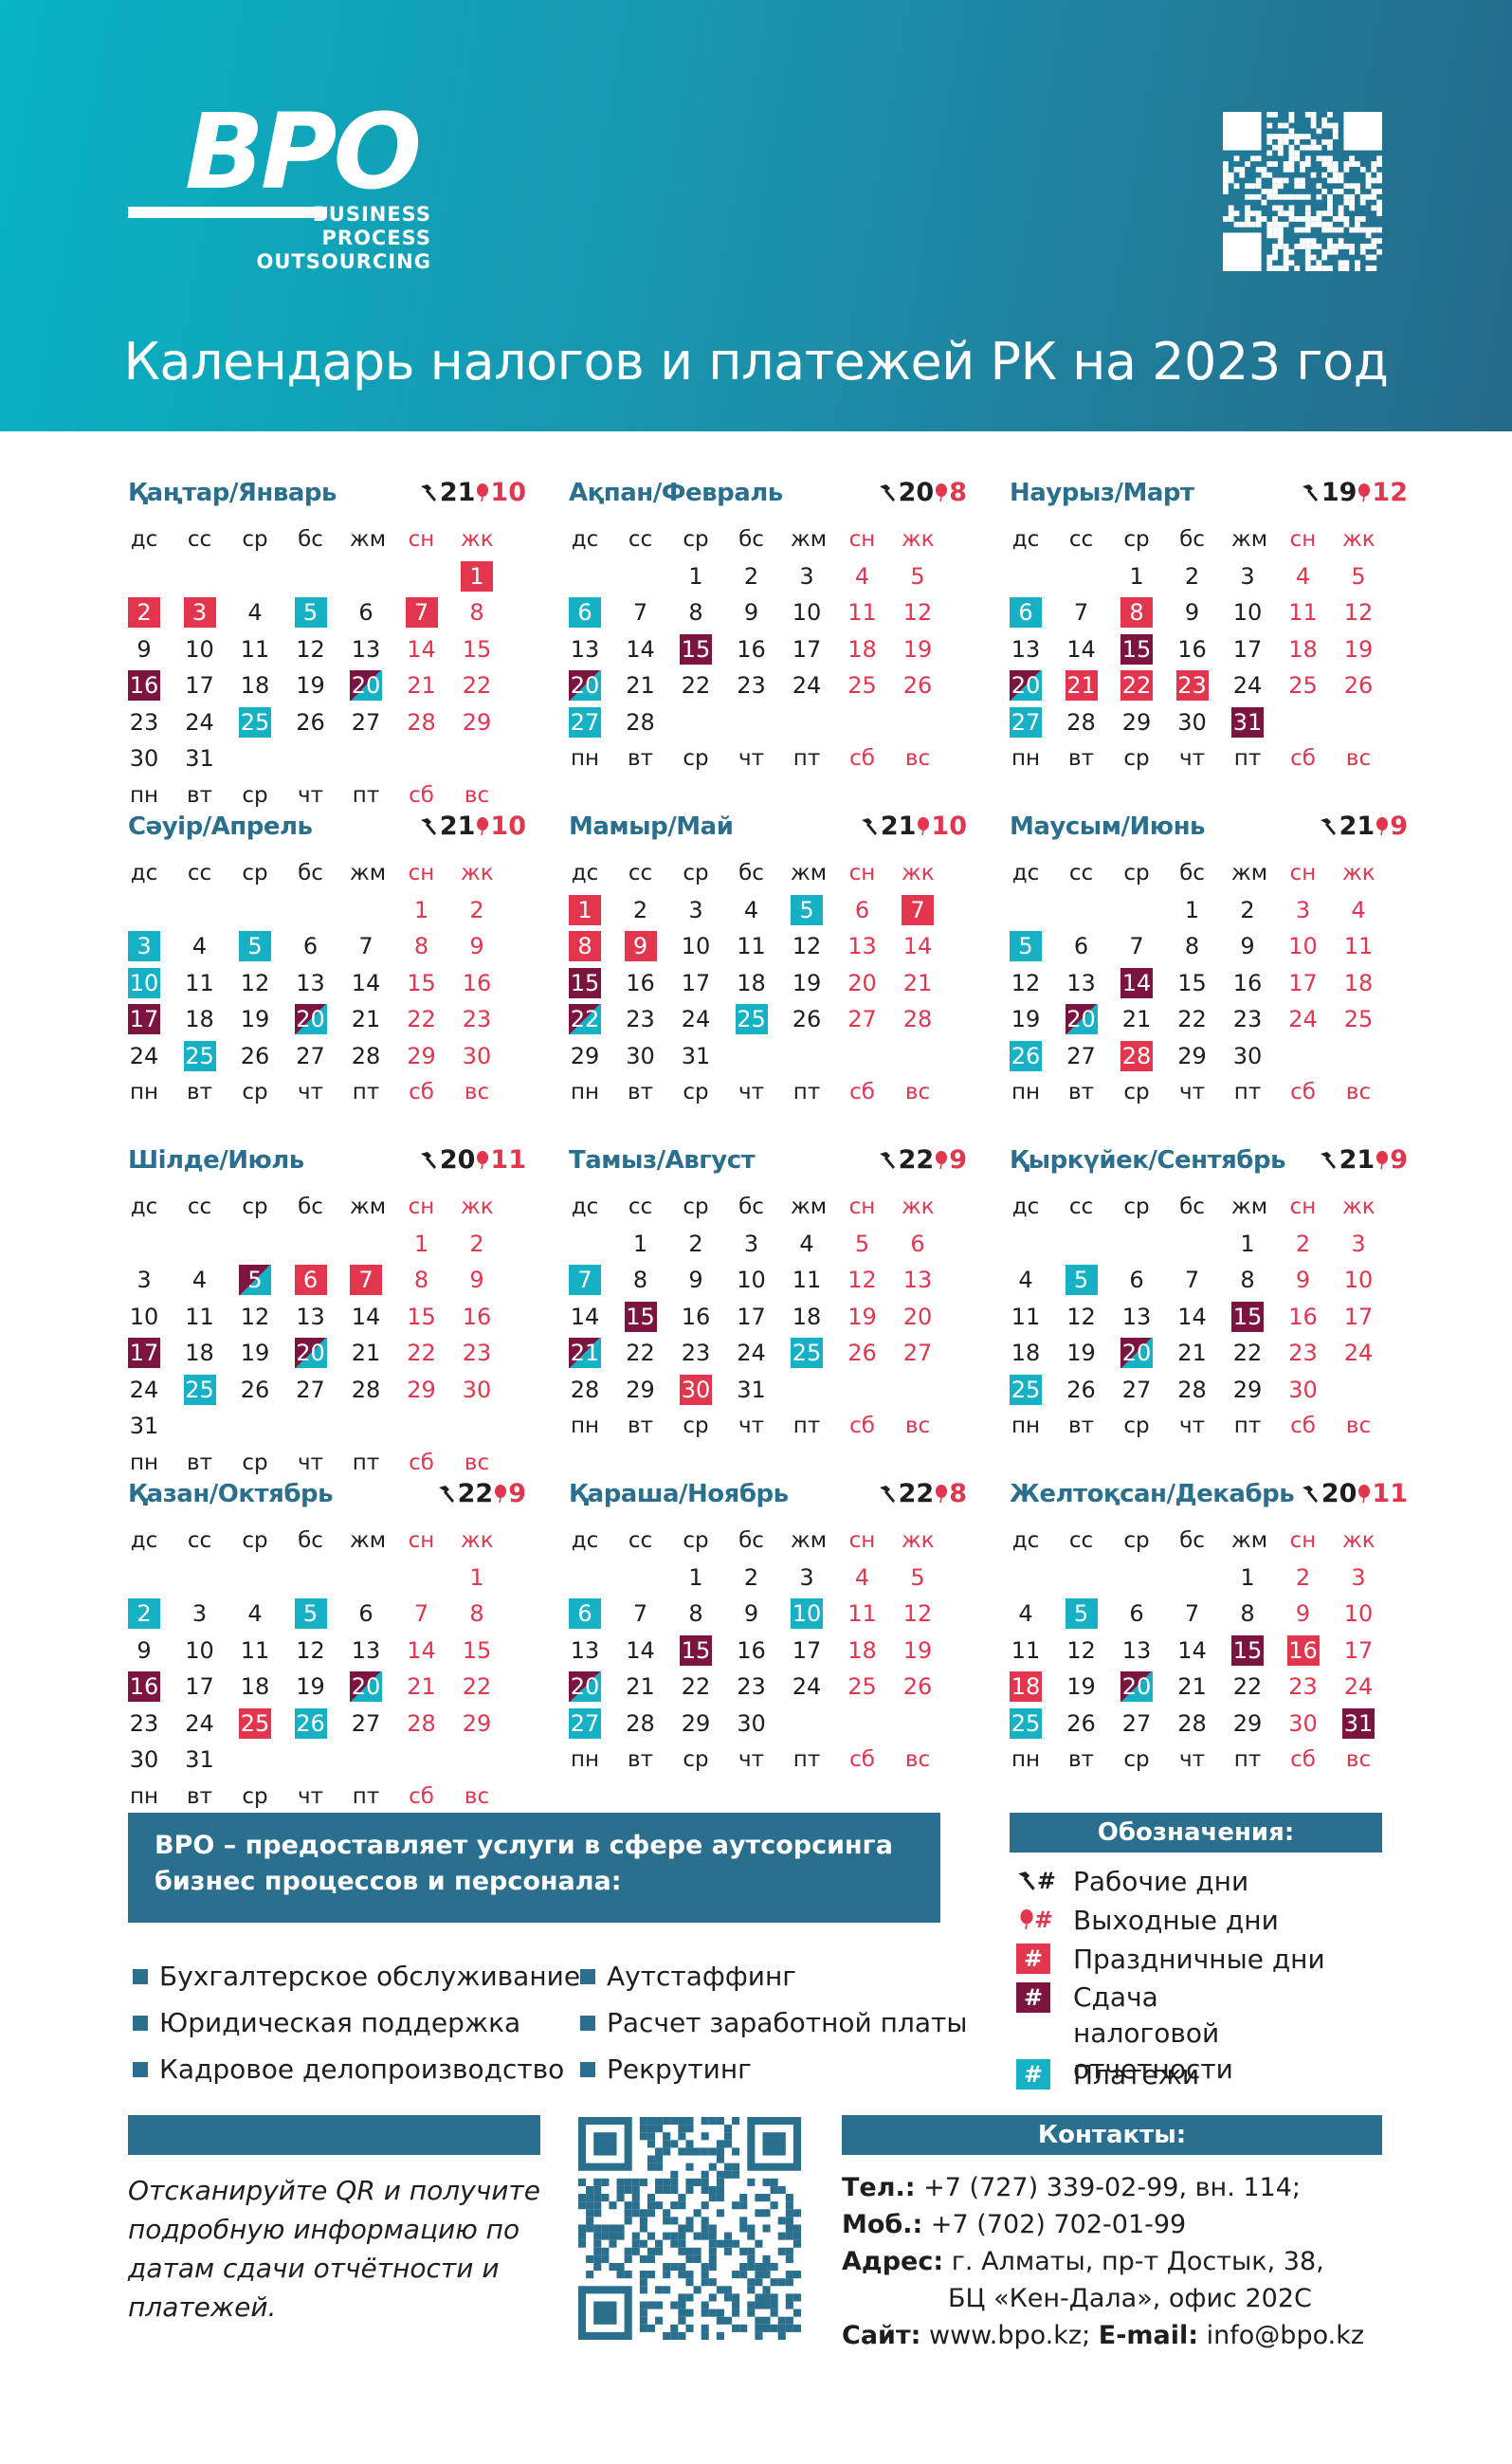 The image size is (1512, 2464). Describe the element at coordinates (477, 910) in the screenshot. I see `day-cell: 2` at that location.